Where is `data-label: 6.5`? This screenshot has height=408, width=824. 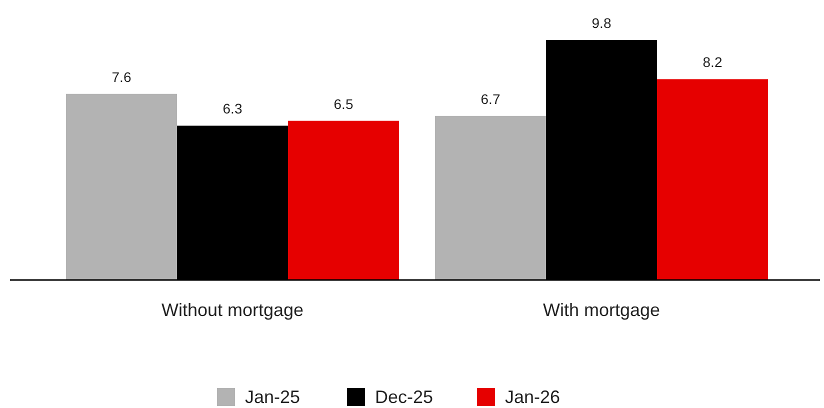
data-label: 6.5 is located at coordinates (344, 104).